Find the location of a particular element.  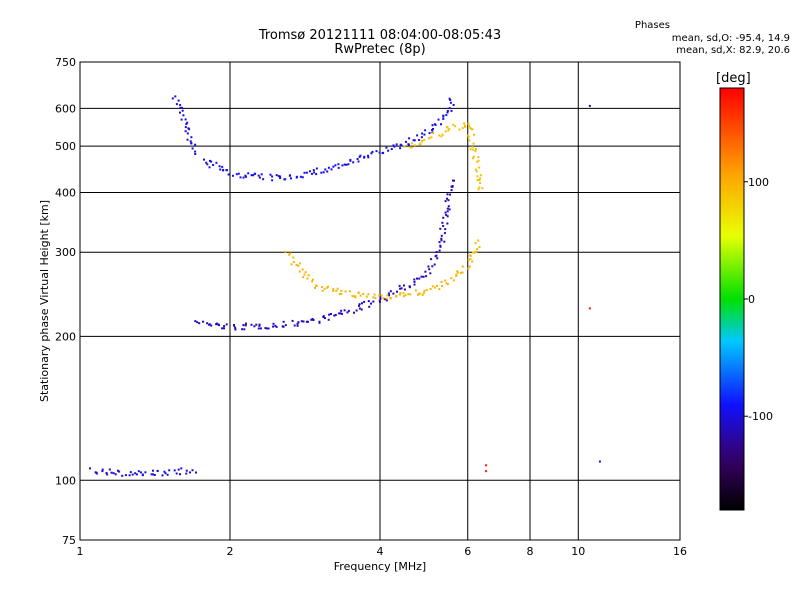

y-tick-label: 300 is located at coordinates (65, 252).